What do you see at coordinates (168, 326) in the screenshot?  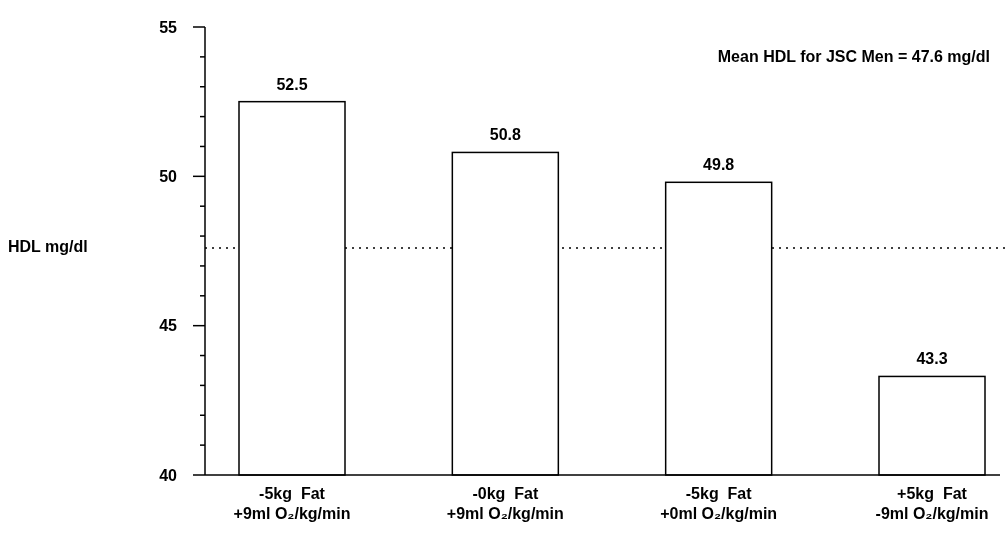 I see `y-tick-label: 45` at bounding box center [168, 326].